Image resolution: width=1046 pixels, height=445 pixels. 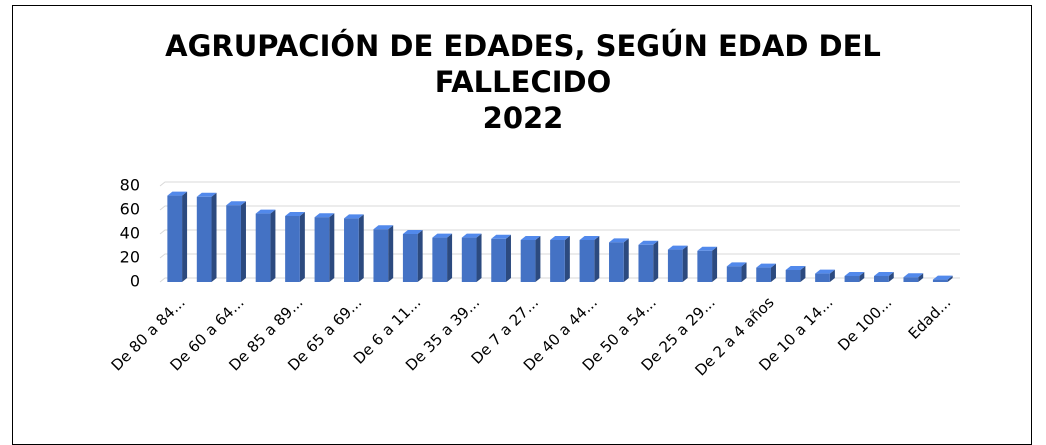 I want to click on y-tick-label: 0, so click(x=135, y=281).